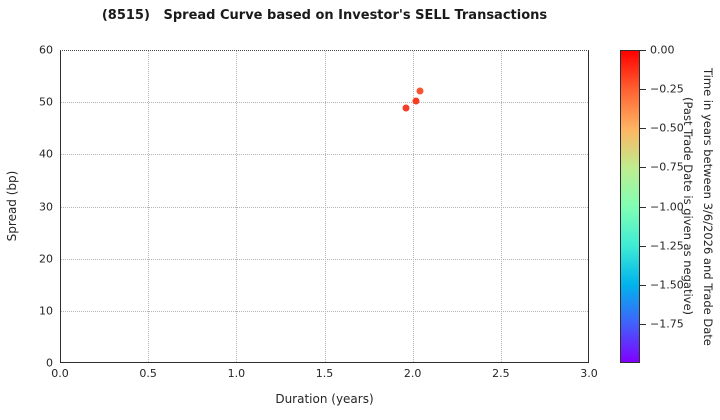  Describe the element at coordinates (412, 373) in the screenshot. I see `x-tick-label: 2.0` at that location.